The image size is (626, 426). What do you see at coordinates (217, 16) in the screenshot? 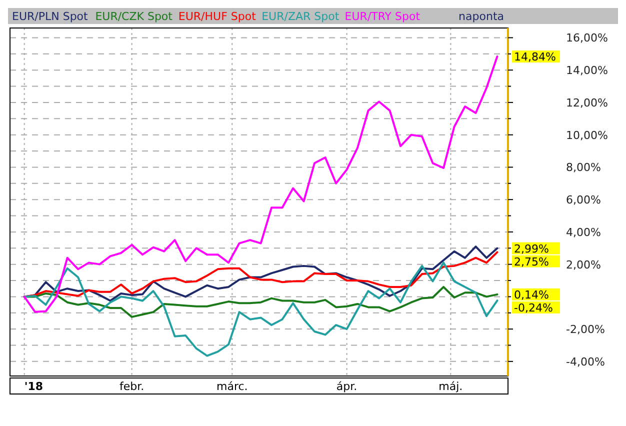
I see `text: EUR/HUF Spot` at bounding box center [217, 16].